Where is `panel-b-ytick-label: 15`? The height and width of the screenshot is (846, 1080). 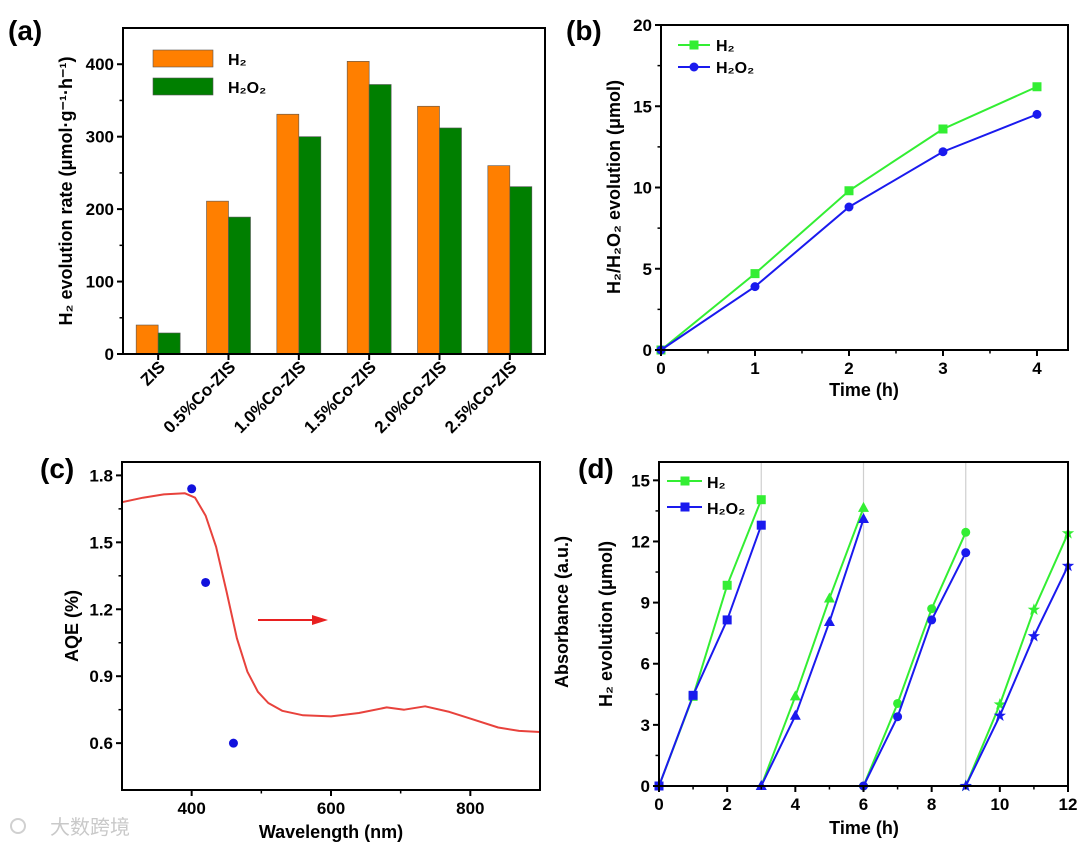 panel-b-ytick-label: 15 is located at coordinates (642, 106).